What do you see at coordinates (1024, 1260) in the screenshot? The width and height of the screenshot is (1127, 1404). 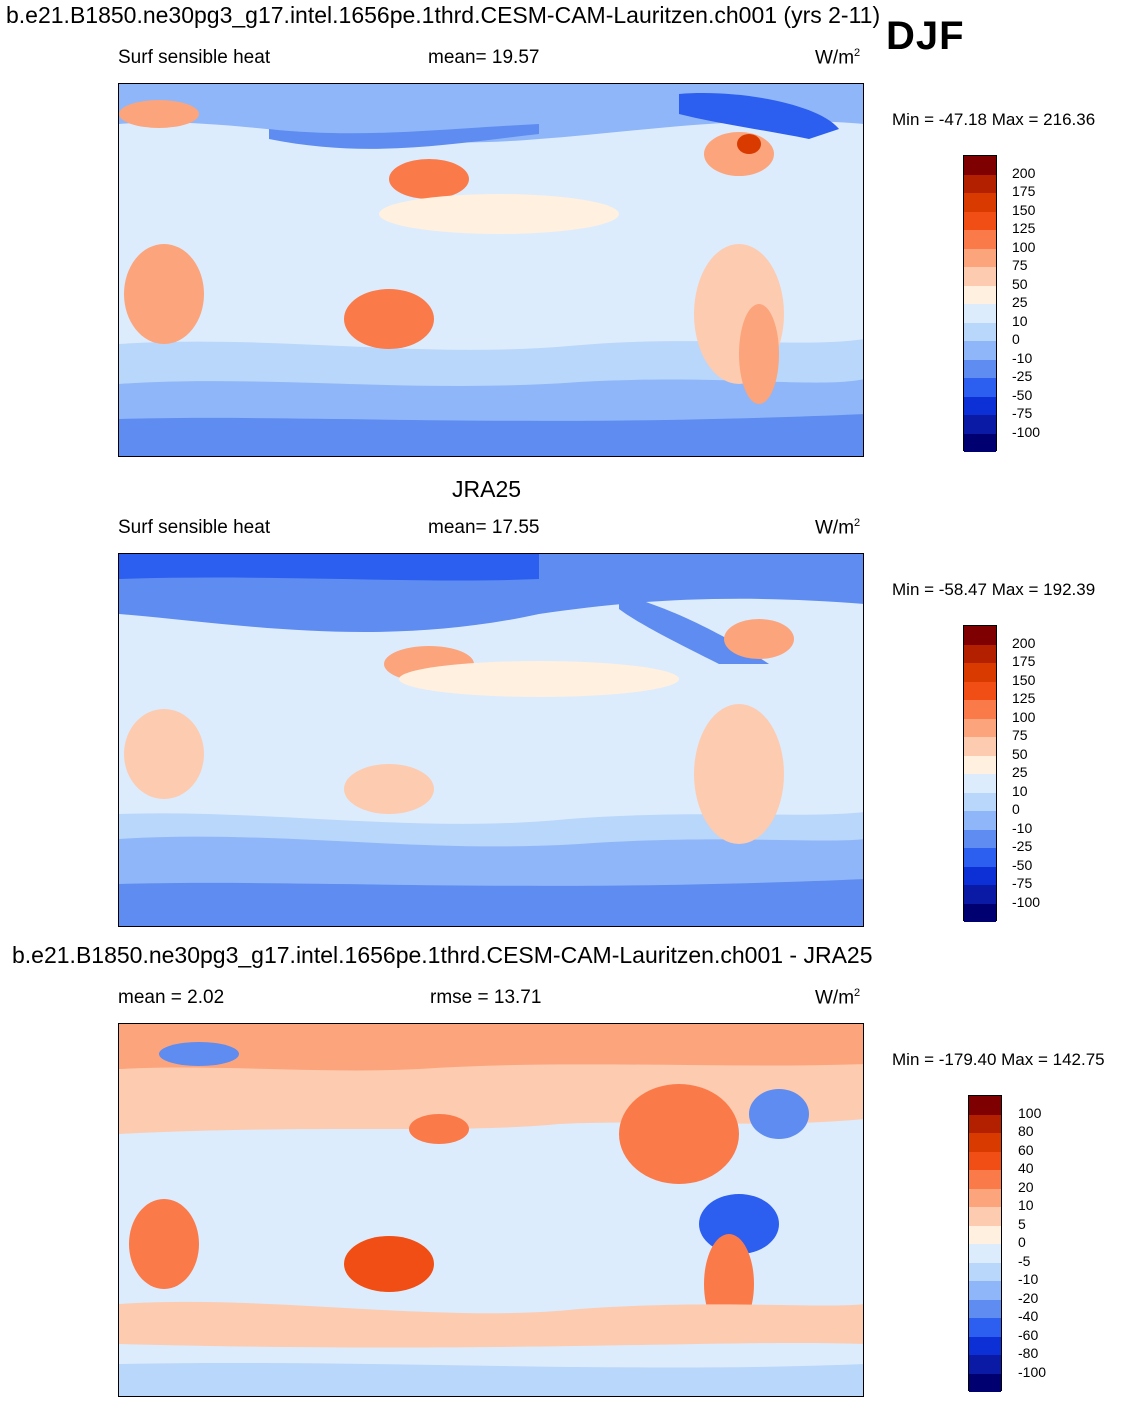 I see `colorbar-tick-label: -5` at bounding box center [1024, 1260].